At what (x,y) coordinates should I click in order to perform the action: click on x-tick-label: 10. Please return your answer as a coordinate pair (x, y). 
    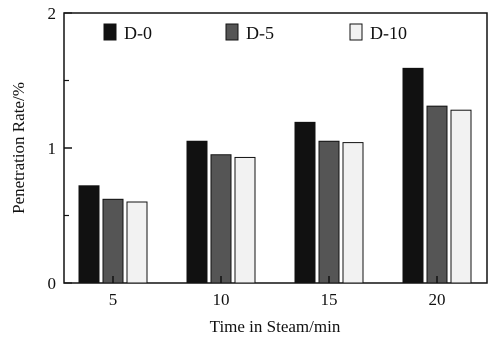
    Looking at the image, I should click on (221, 299).